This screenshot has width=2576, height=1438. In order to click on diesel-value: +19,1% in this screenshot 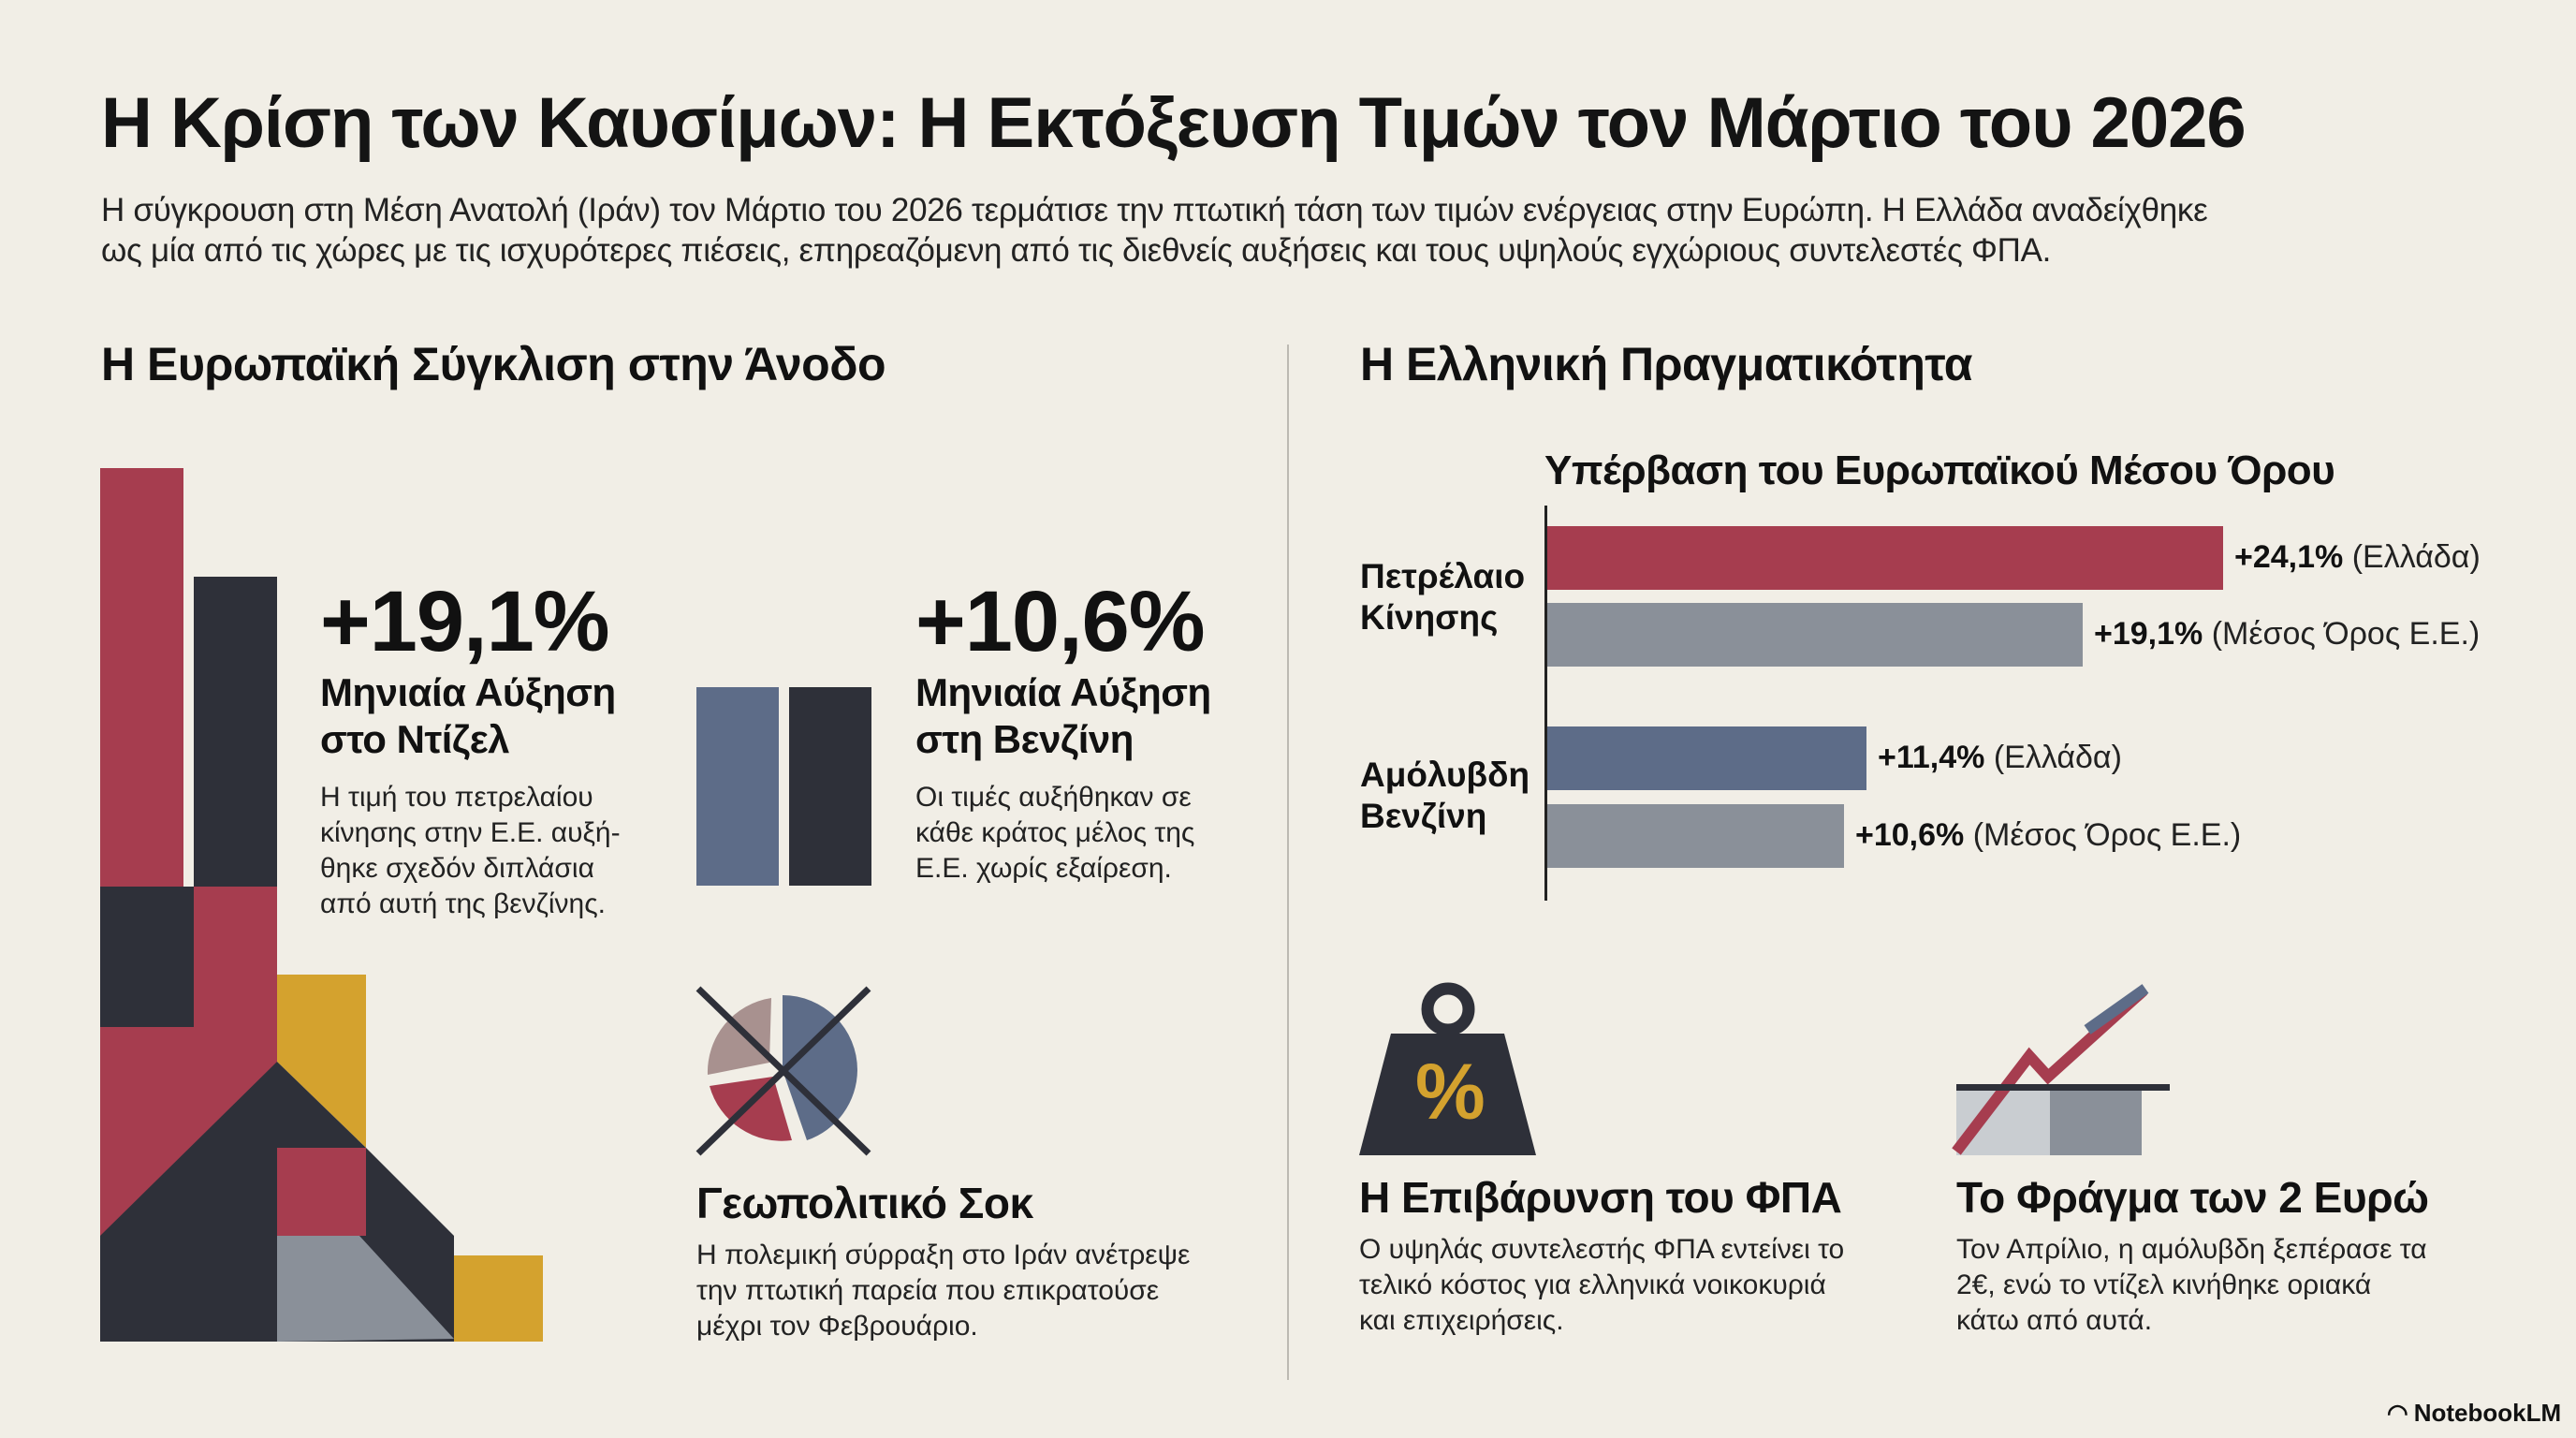, I will do `click(465, 621)`.